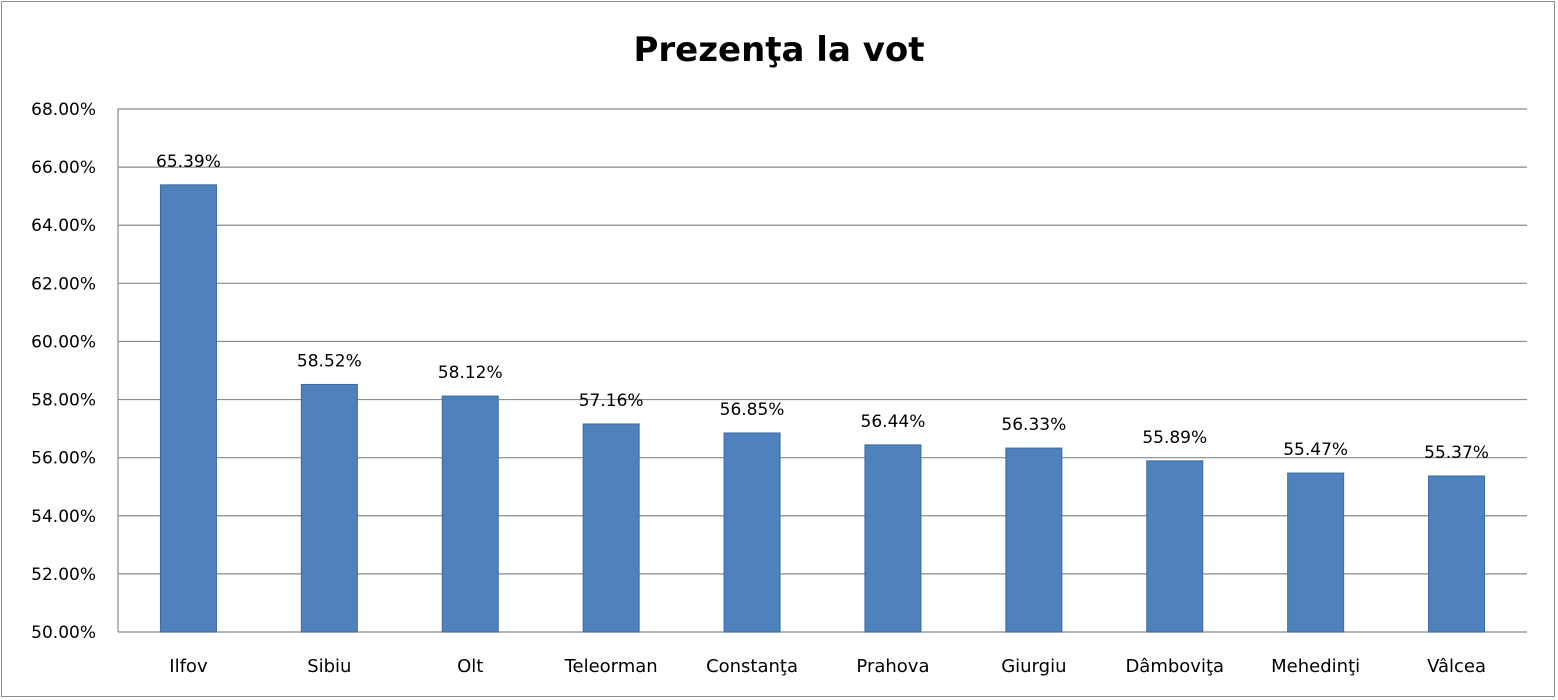 The width and height of the screenshot is (1558, 700). What do you see at coordinates (63, 401) in the screenshot?
I see `y-tick-label: 58.00%` at bounding box center [63, 401].